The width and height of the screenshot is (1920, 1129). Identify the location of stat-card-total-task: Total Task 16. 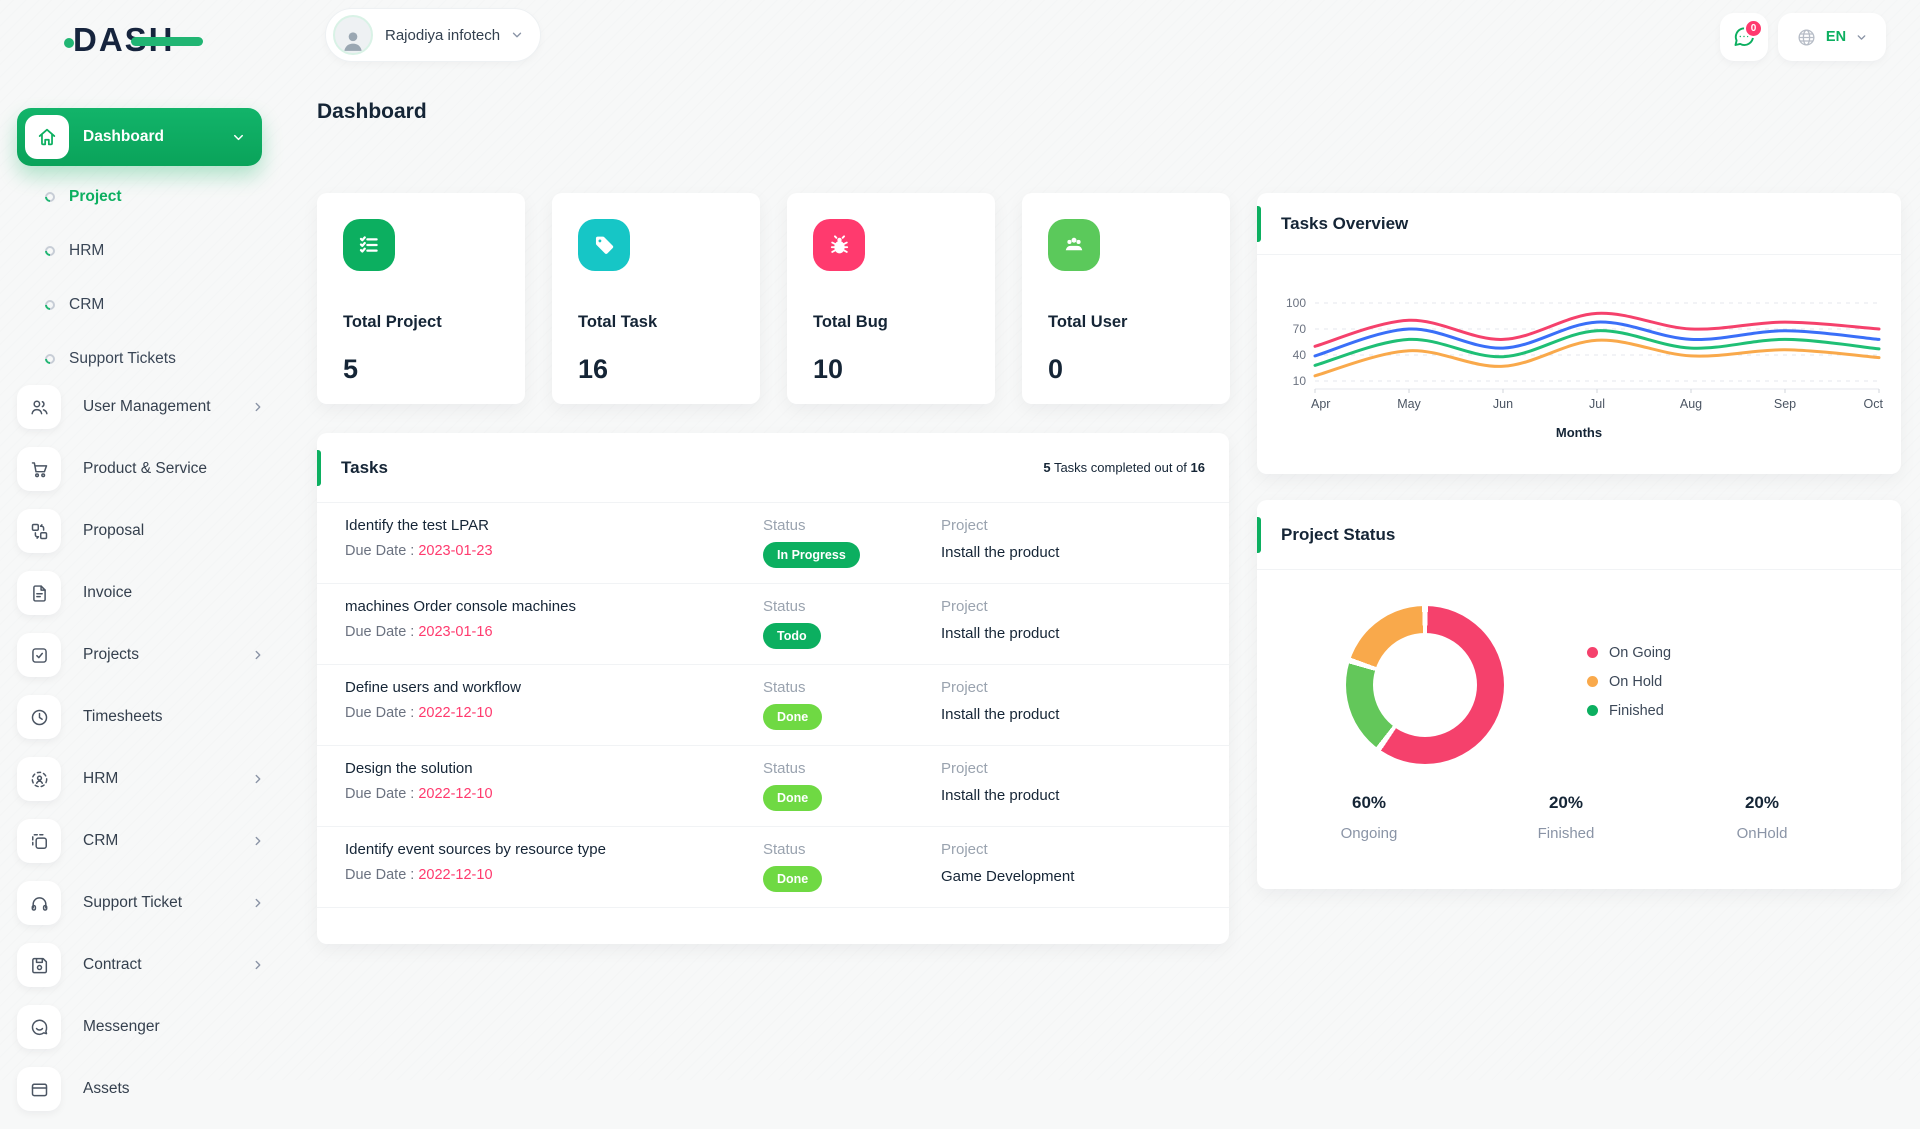
(656, 298).